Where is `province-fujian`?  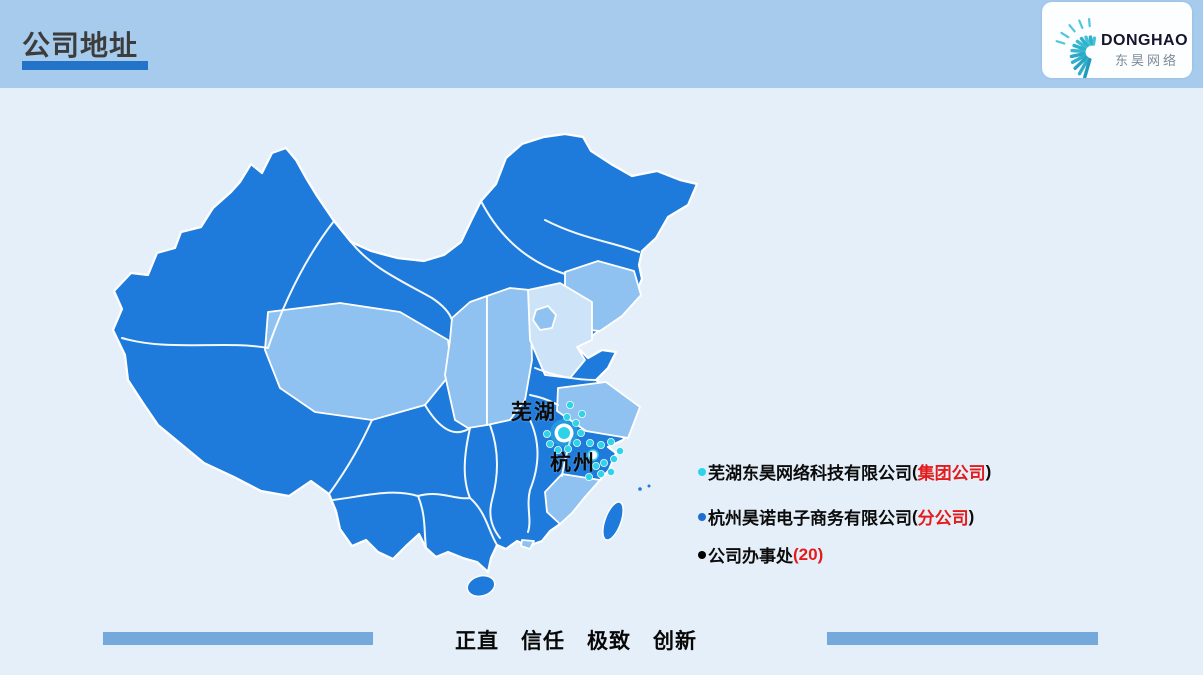 province-fujian is located at coordinates (572, 499).